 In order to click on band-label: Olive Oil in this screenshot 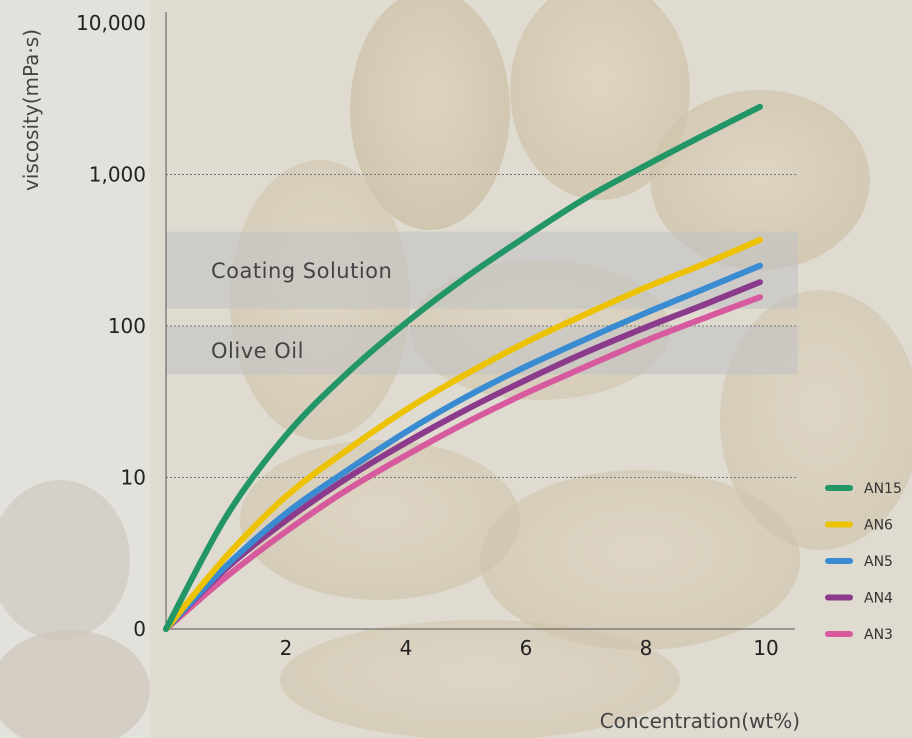, I will do `click(257, 351)`.